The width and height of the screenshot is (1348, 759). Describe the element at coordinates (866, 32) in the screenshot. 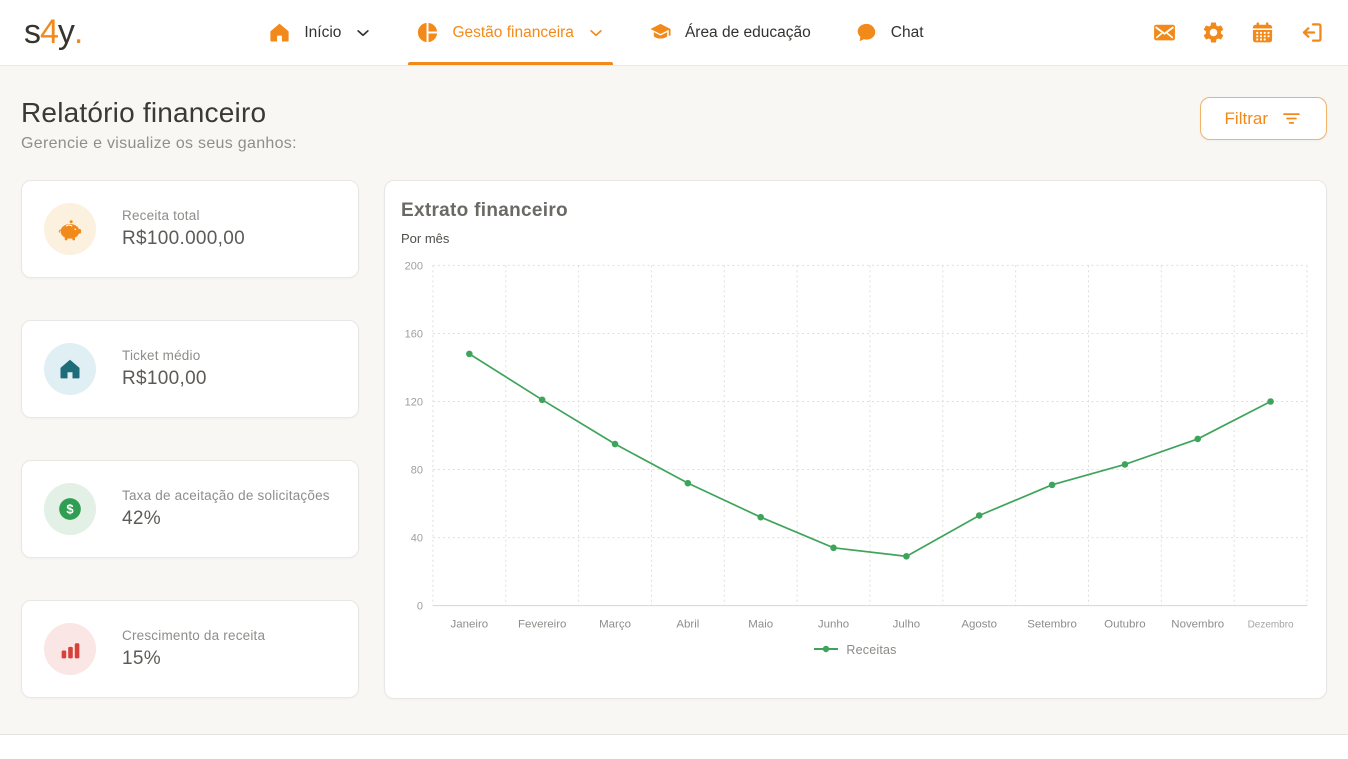

I see `chat-bubble-icon` at that location.